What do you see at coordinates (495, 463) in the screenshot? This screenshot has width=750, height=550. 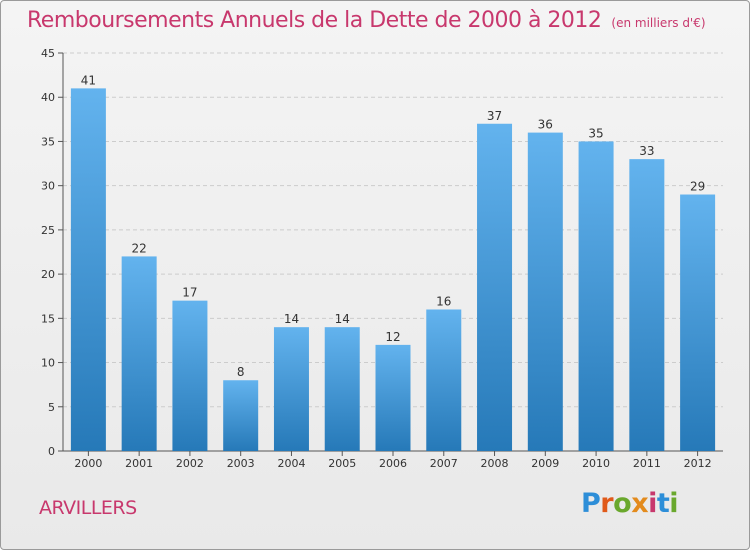 I see `x-tick-label: 2008` at bounding box center [495, 463].